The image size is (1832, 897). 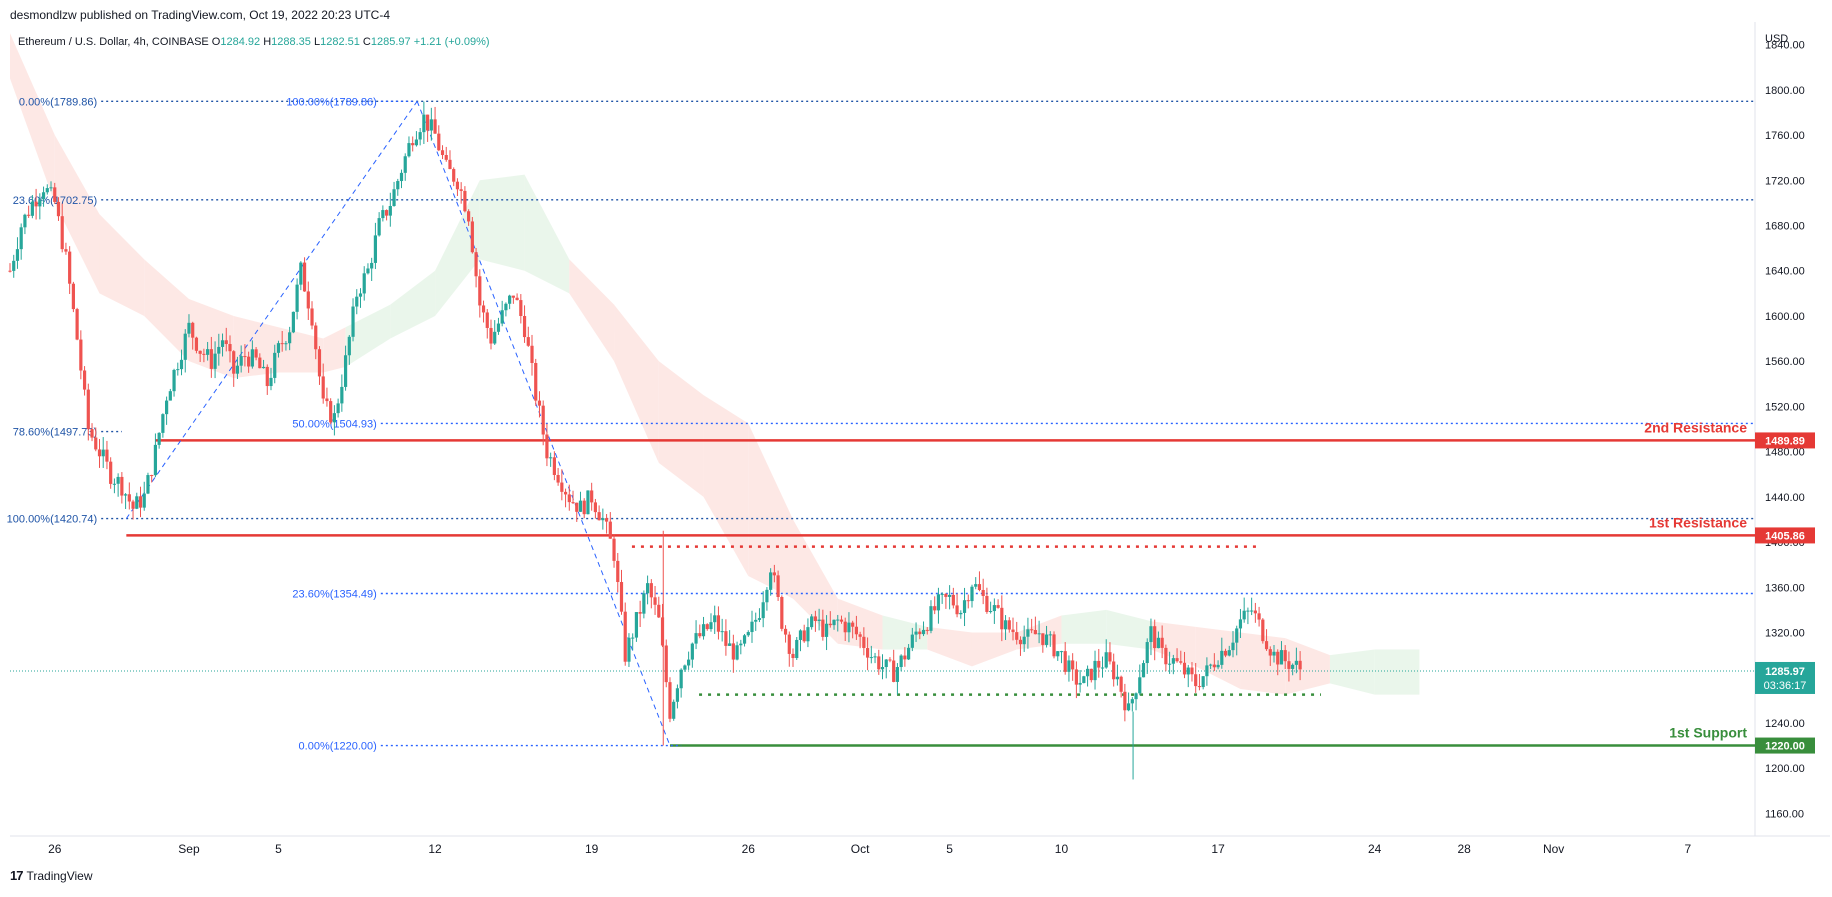 I want to click on swing-line, so click(x=271, y=310).